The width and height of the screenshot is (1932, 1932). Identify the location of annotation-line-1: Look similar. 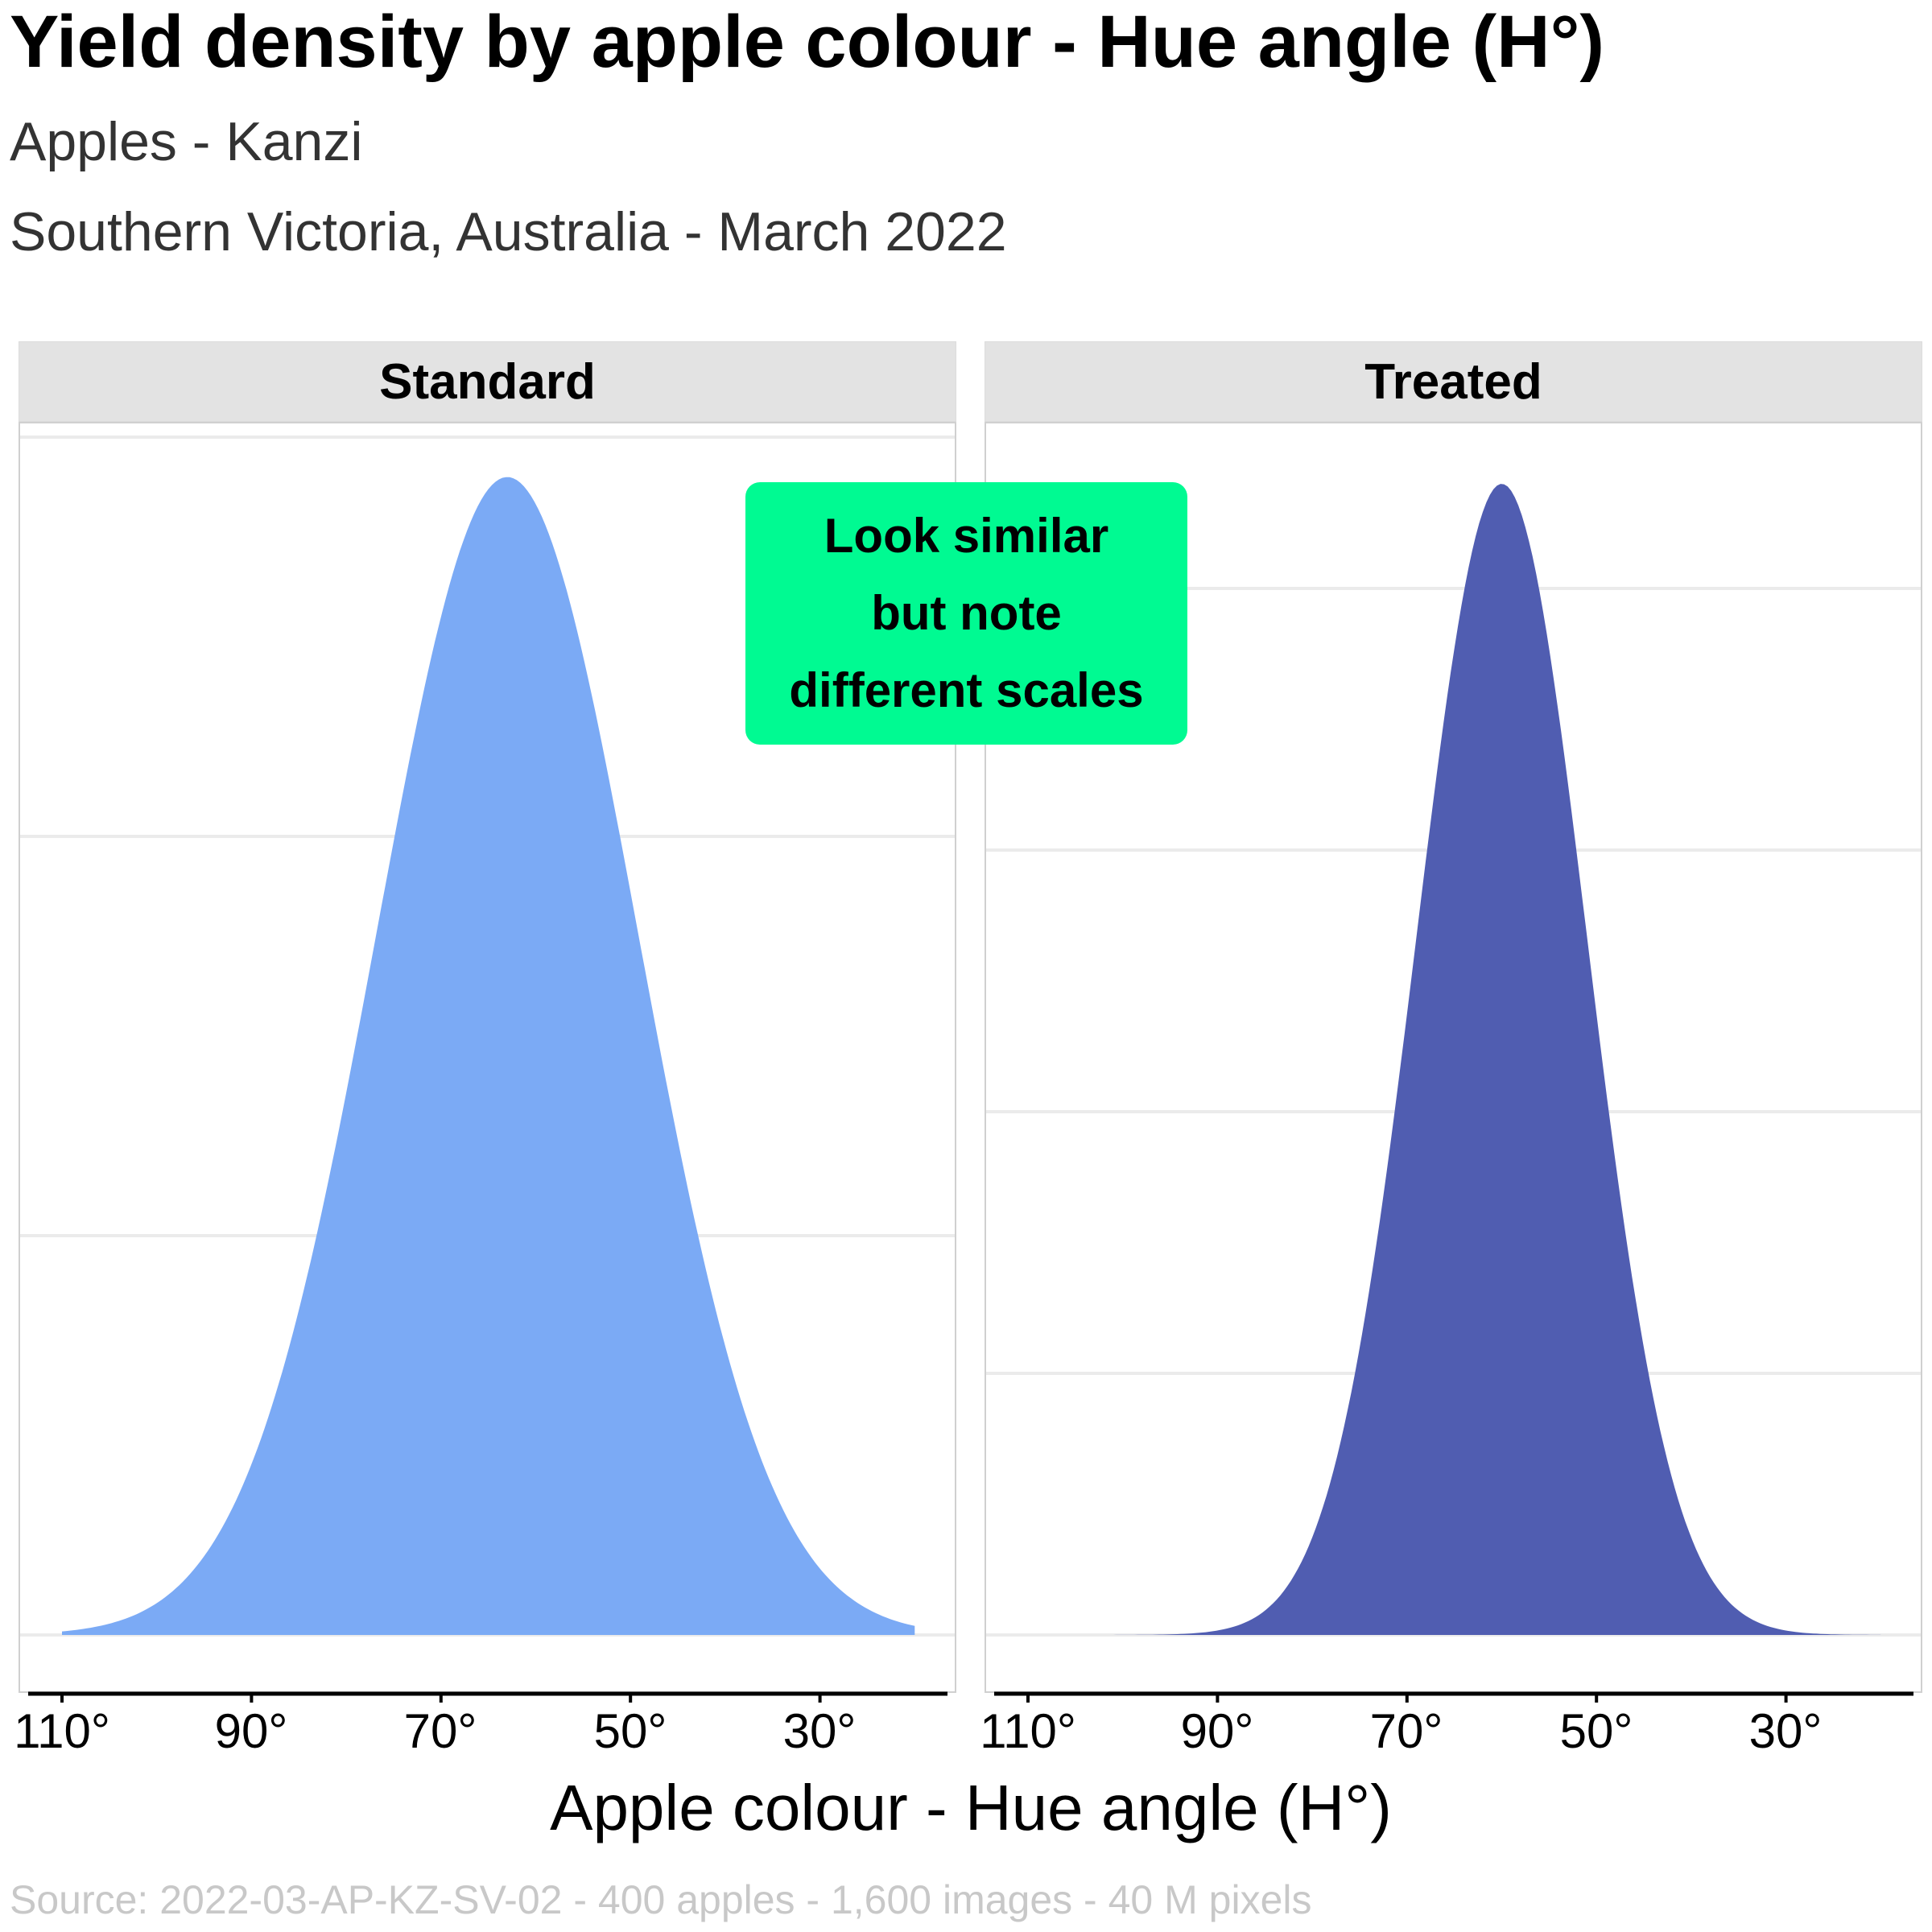
(966, 536).